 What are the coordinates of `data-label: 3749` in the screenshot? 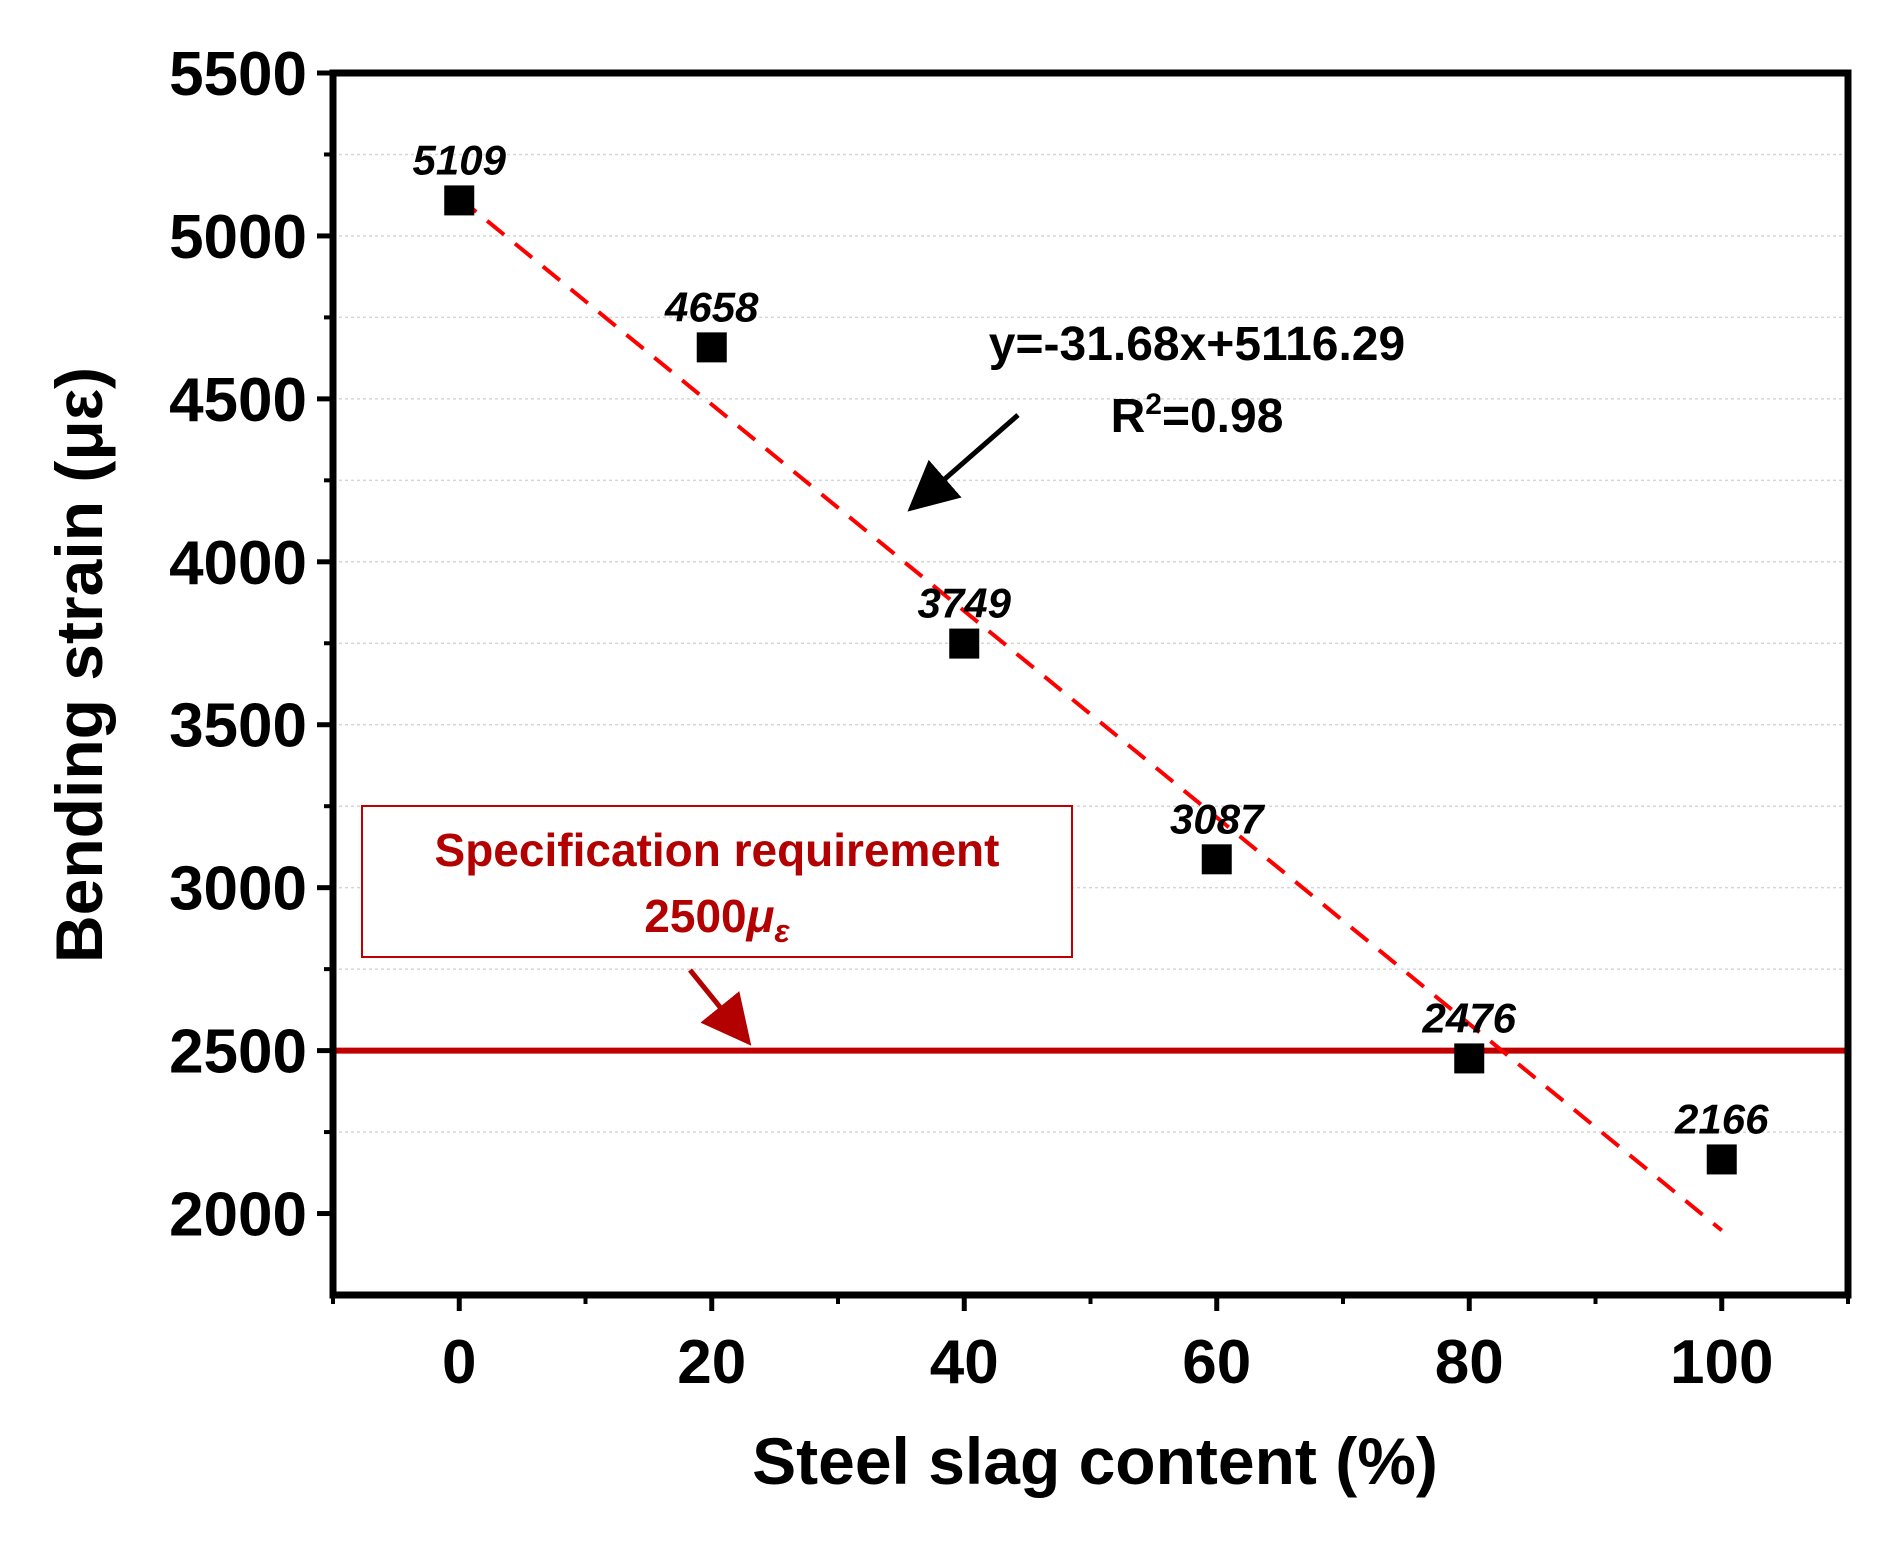 It's located at (965, 603).